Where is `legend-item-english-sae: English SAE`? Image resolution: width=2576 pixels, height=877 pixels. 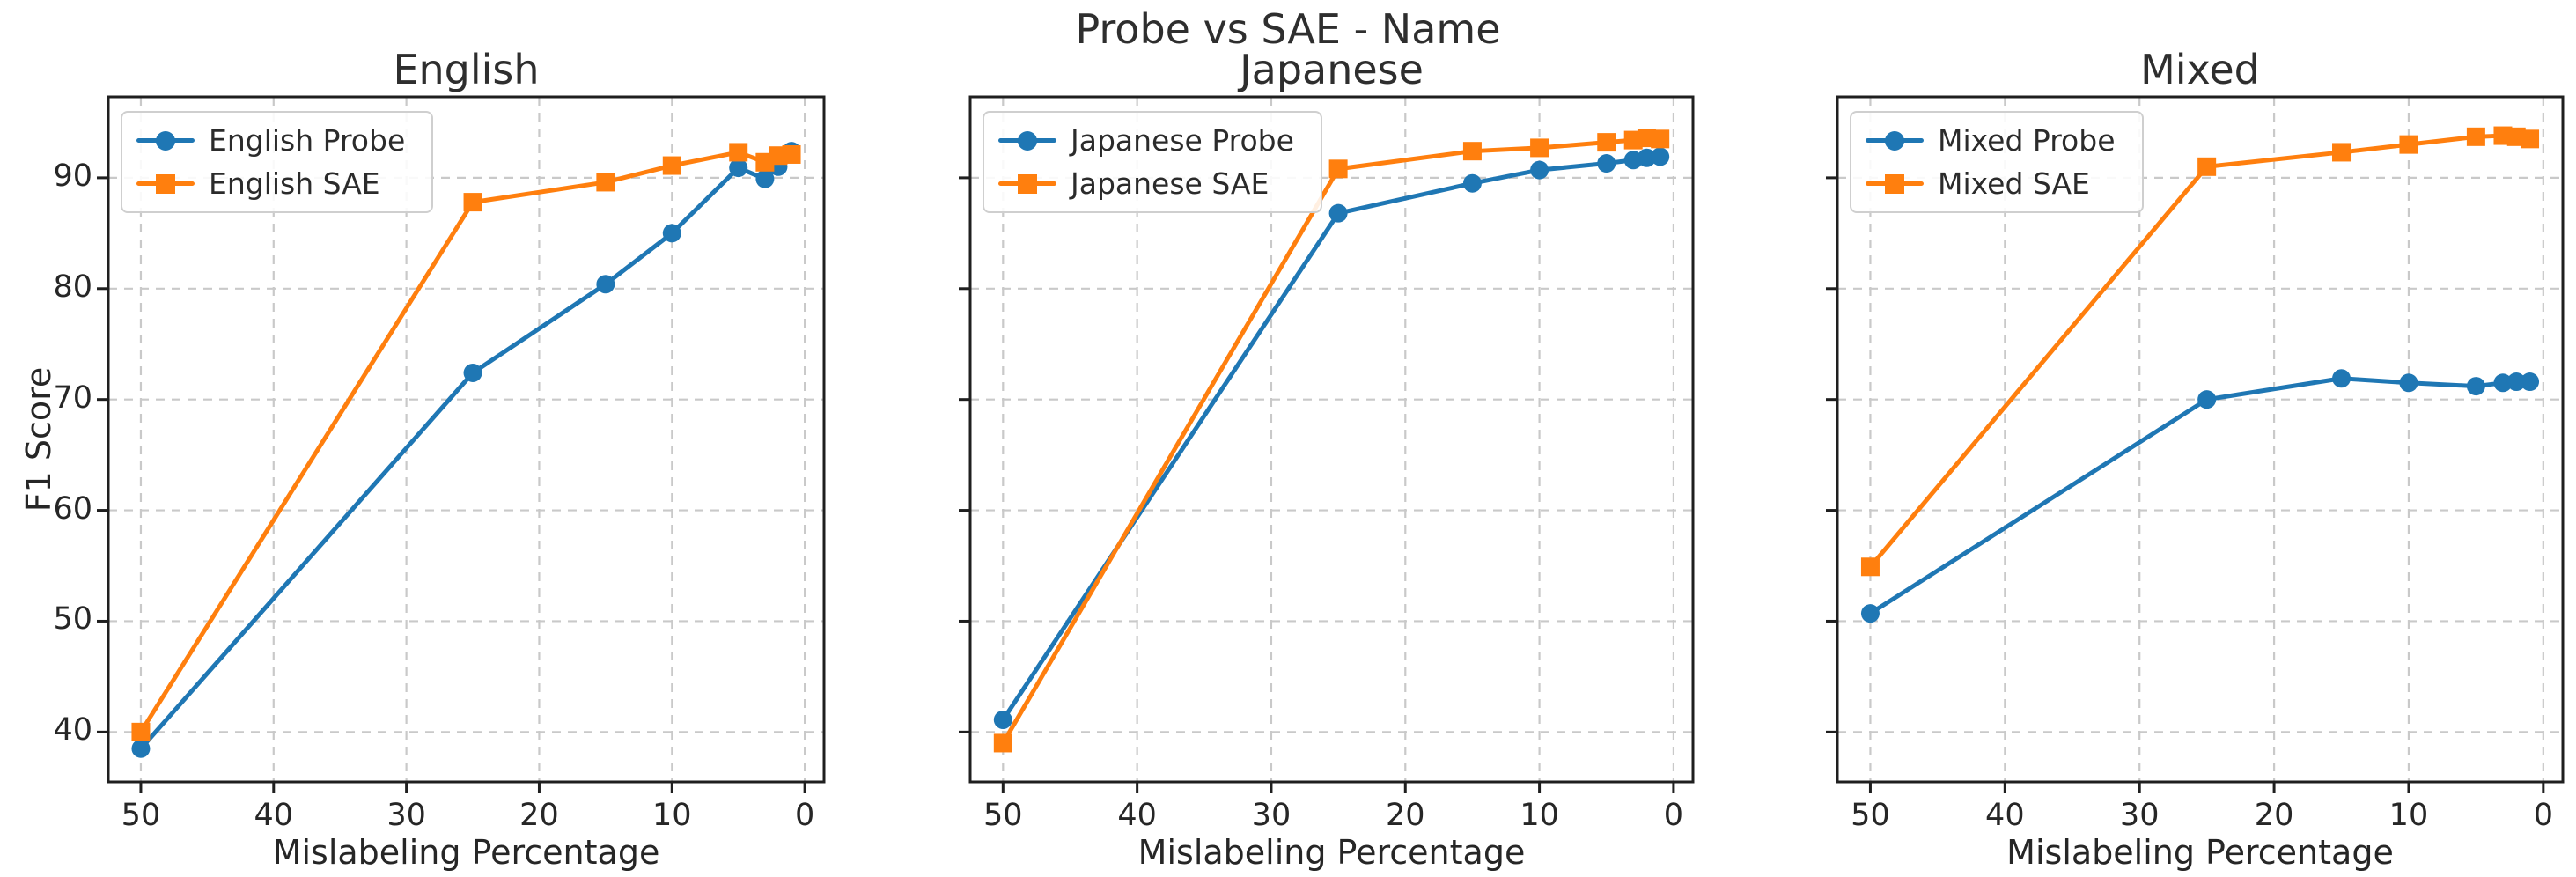 legend-item-english-sae: English SAE is located at coordinates (271, 183).